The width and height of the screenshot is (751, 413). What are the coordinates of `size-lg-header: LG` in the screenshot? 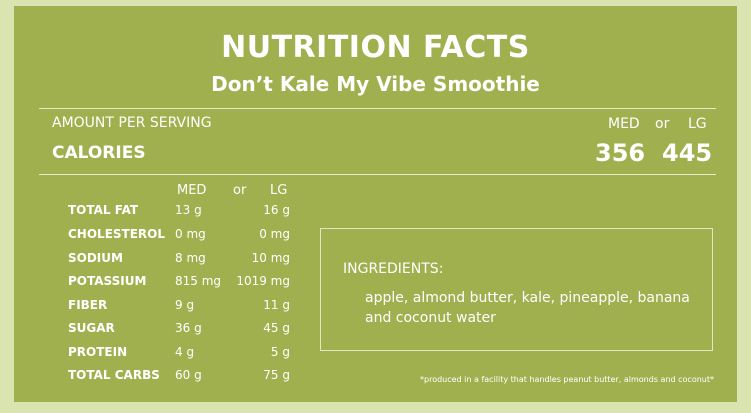 It's located at (697, 124).